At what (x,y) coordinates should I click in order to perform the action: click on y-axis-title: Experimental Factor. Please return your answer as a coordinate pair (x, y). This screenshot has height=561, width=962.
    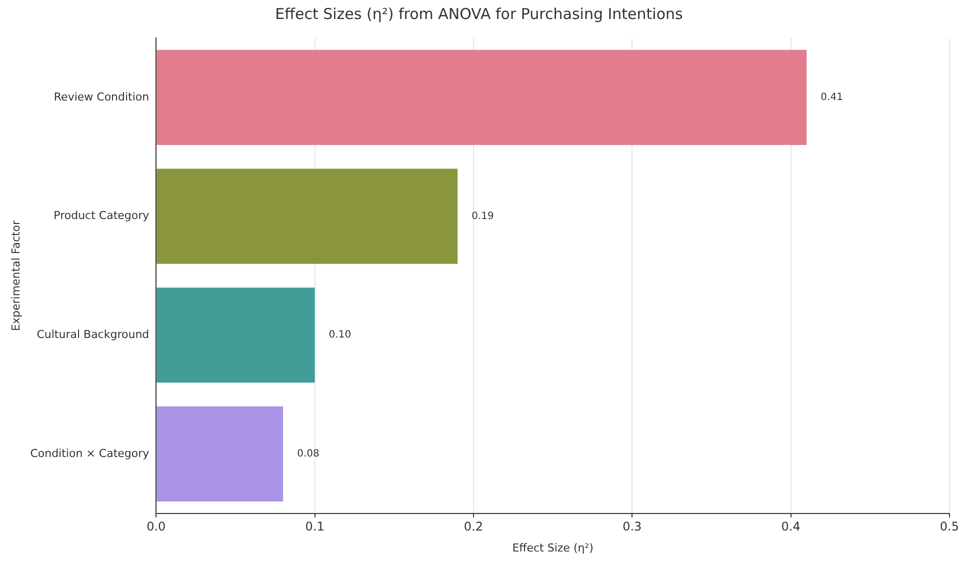
    Looking at the image, I should click on (15, 275).